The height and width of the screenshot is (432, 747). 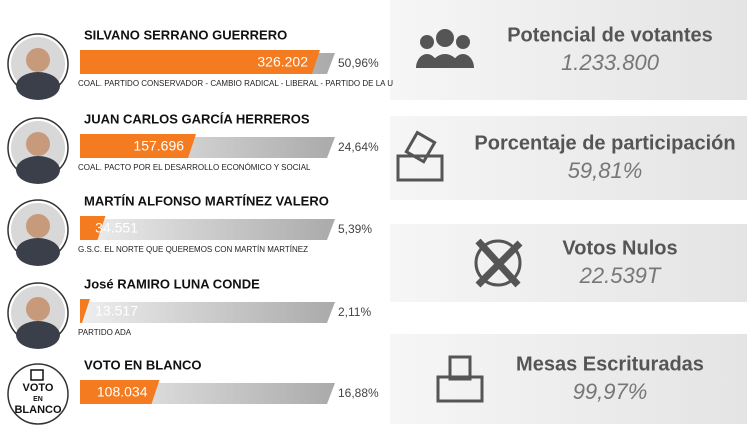 I want to click on stat-title: Votos Nulos, so click(x=619, y=248).